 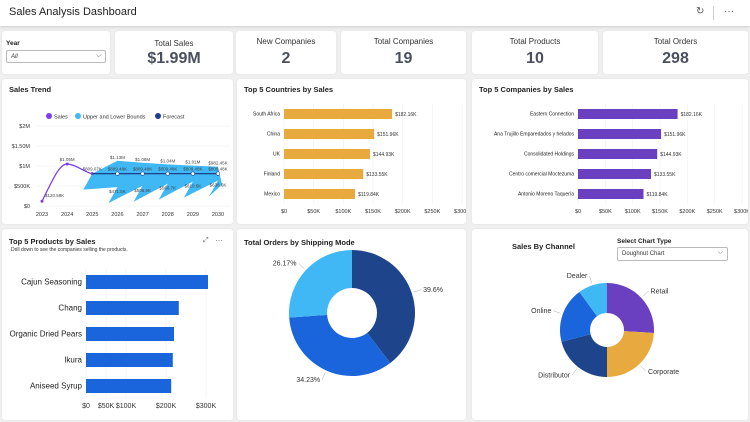 I want to click on slice-label: Online, so click(x=541, y=311).